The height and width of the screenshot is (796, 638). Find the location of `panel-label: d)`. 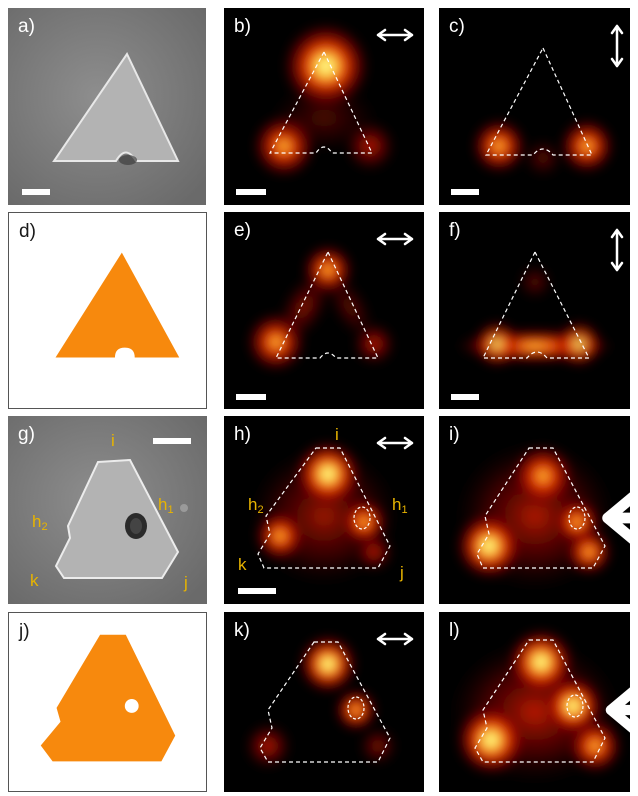

panel-label: d) is located at coordinates (27, 231).